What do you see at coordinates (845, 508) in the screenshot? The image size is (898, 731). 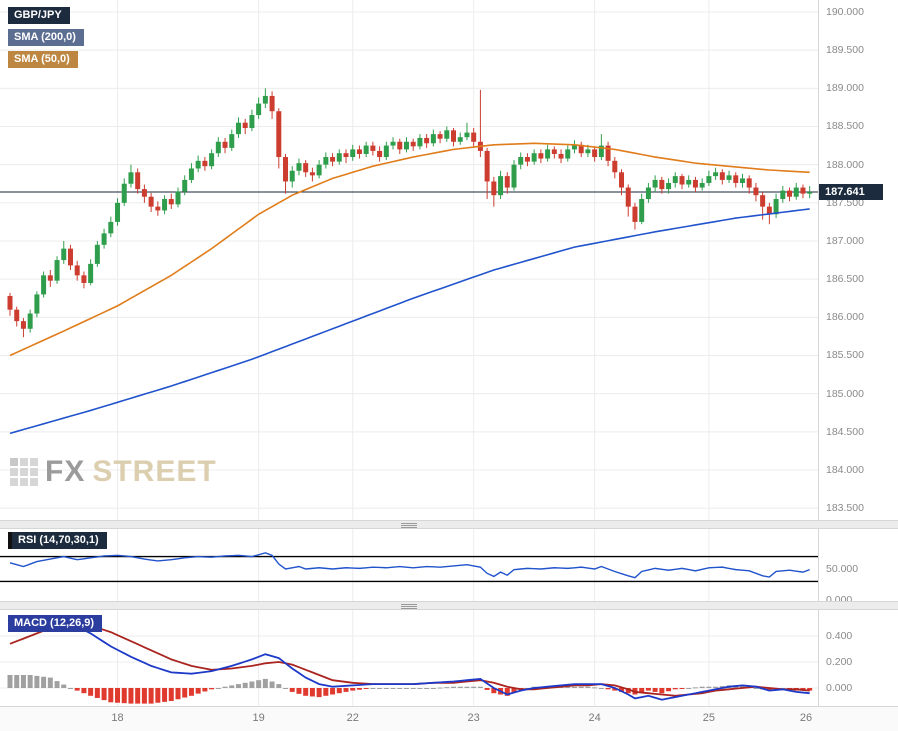 I see `price-tick: 183.500` at bounding box center [845, 508].